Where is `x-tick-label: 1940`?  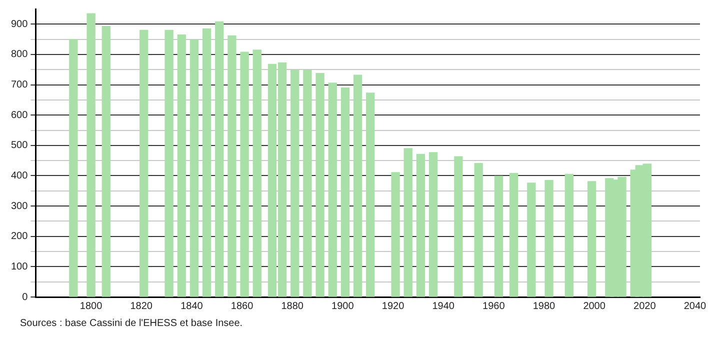 x-tick-label: 1940 is located at coordinates (443, 306).